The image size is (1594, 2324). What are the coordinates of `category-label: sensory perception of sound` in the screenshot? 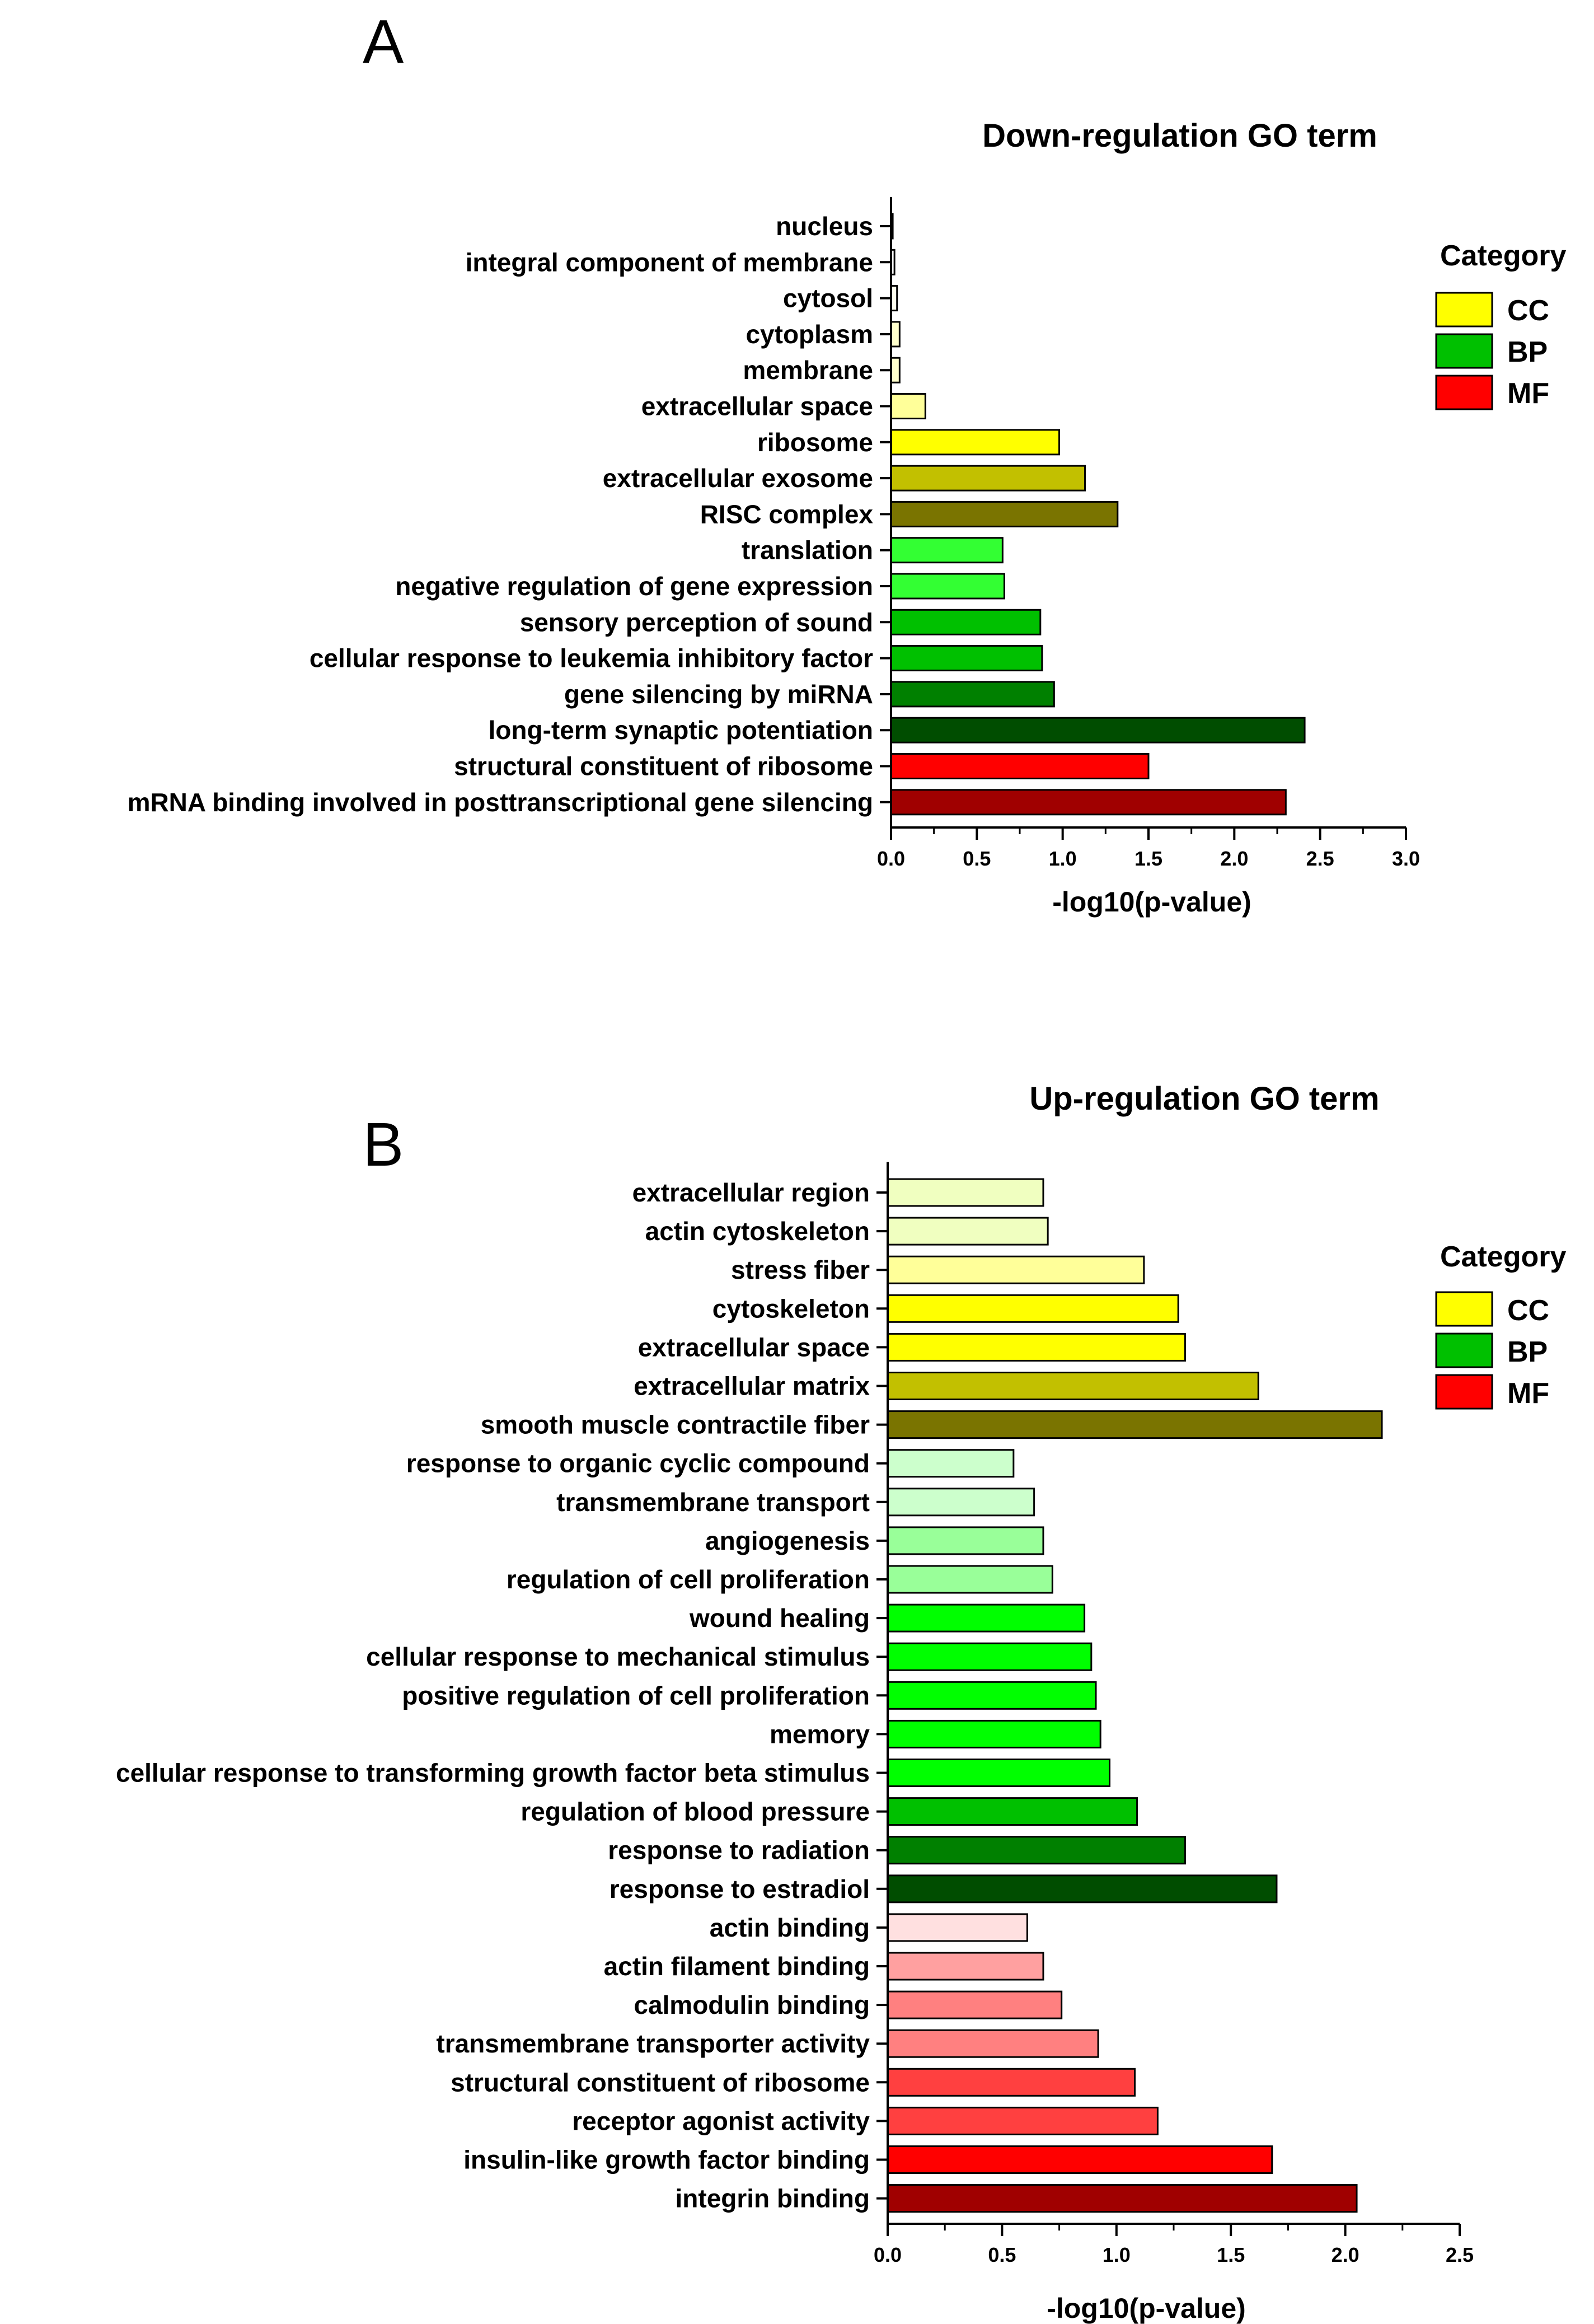 It's located at (696, 622).